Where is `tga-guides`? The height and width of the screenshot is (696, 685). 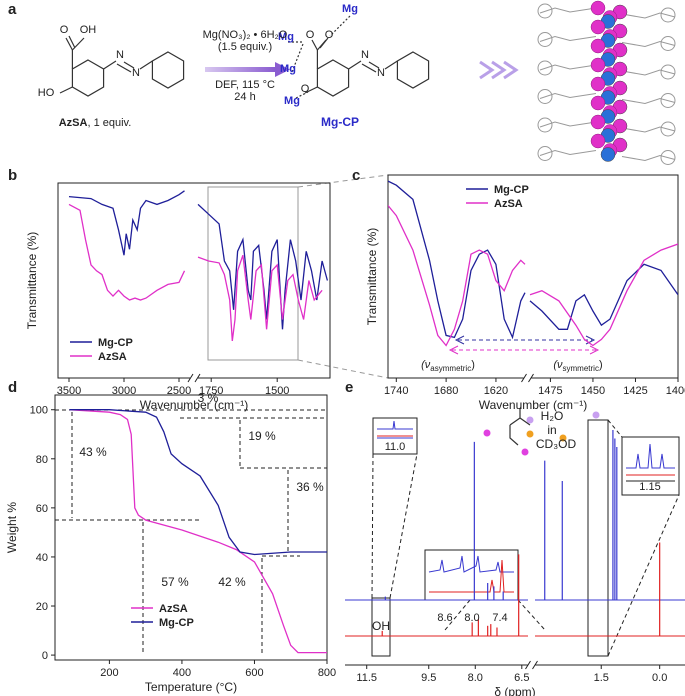
tga-guides is located at coordinates (191, 531).